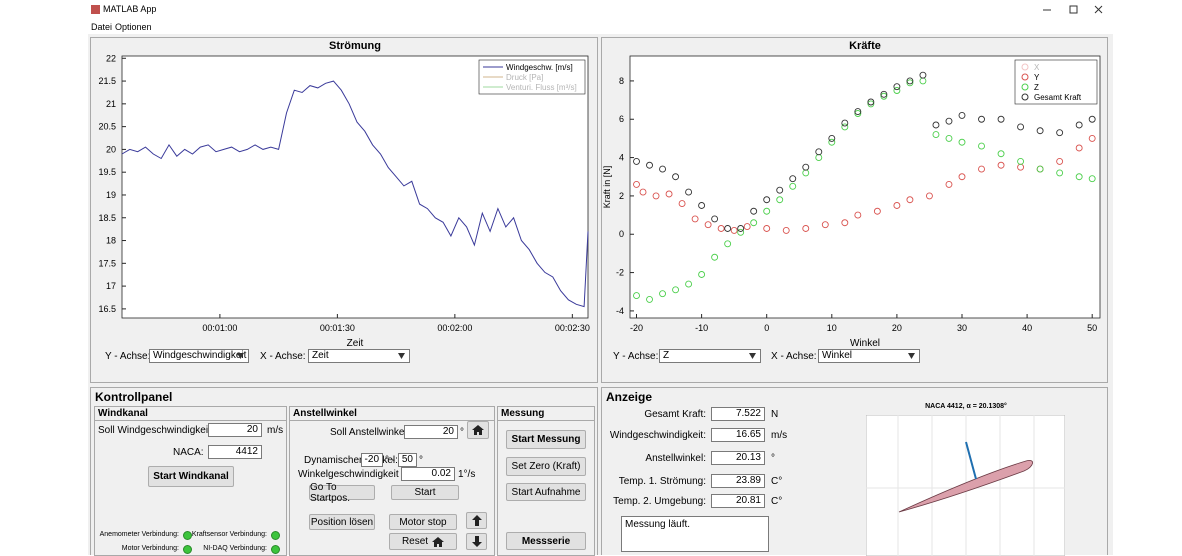 This screenshot has width=1182, height=556. I want to click on up-icon, so click(476, 520).